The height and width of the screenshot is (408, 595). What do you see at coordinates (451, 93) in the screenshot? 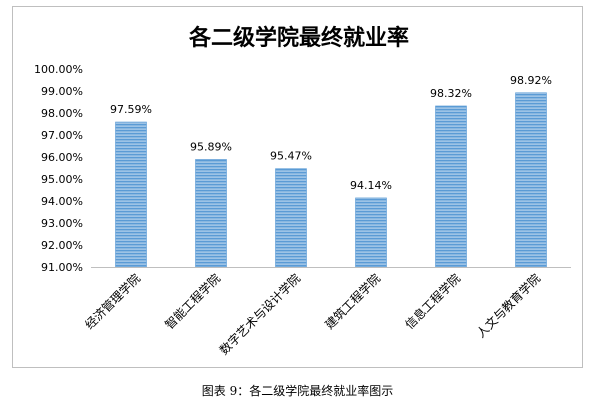
I see `bar-value-label: 98.32%` at bounding box center [451, 93].